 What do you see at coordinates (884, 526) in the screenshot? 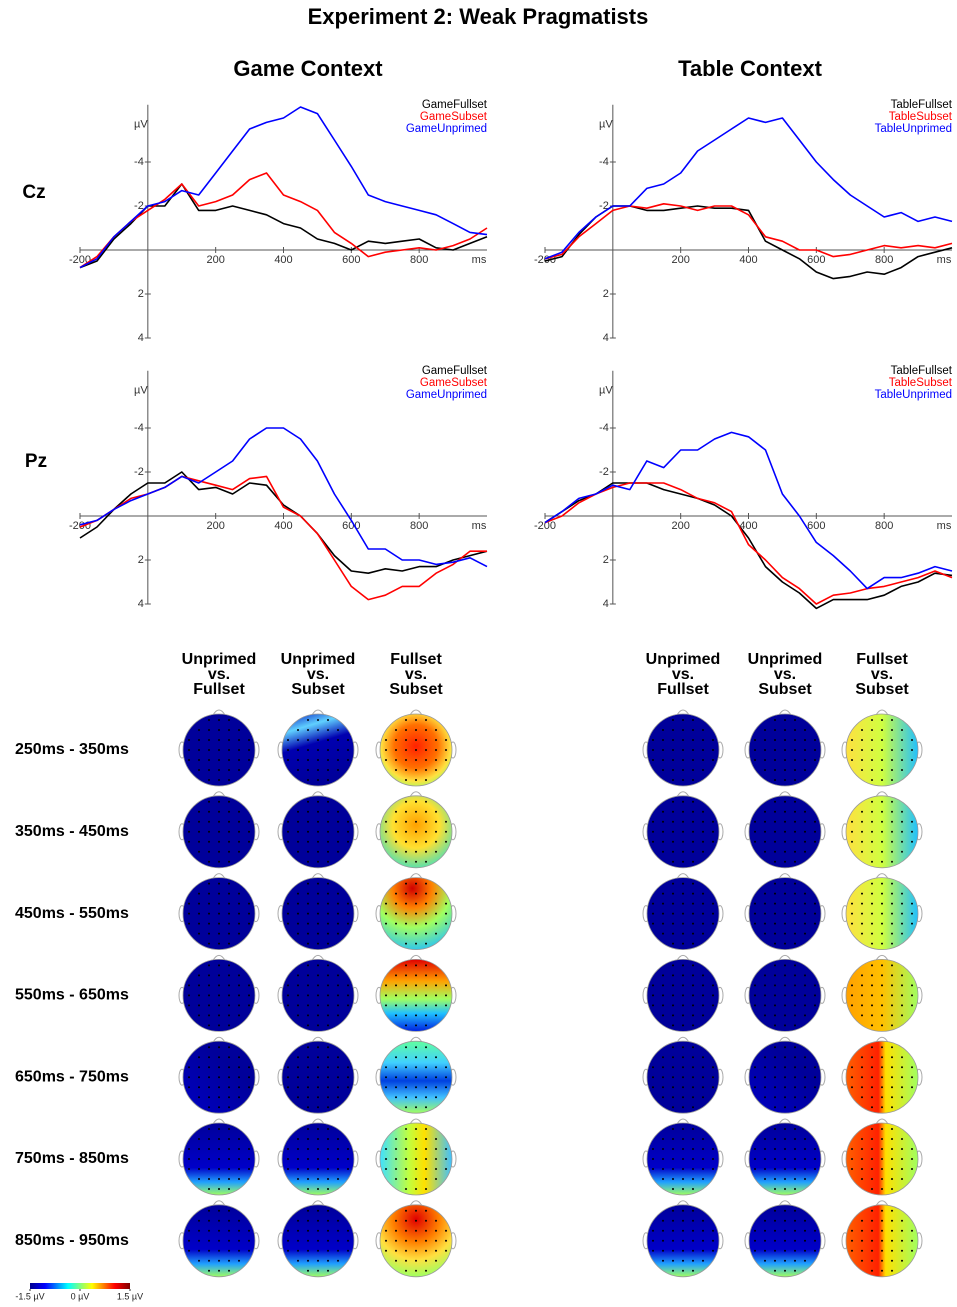
I see `x-tick-label: 800` at bounding box center [884, 526].